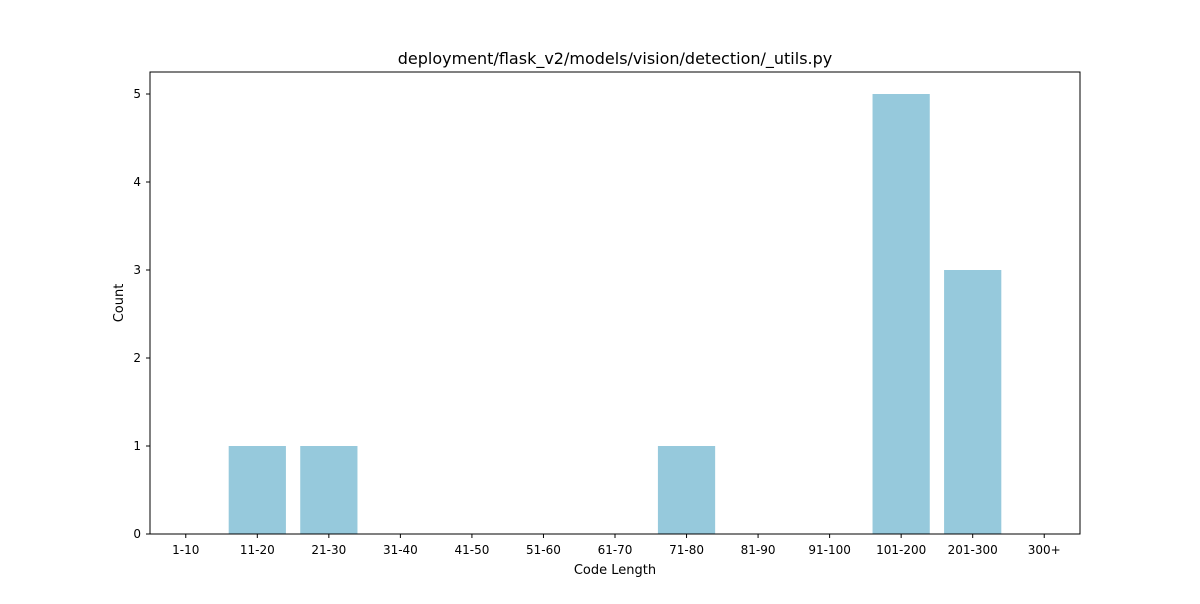 This screenshot has height=604, width=1200. What do you see at coordinates (137, 534) in the screenshot?
I see `y-tick-label: 0` at bounding box center [137, 534].